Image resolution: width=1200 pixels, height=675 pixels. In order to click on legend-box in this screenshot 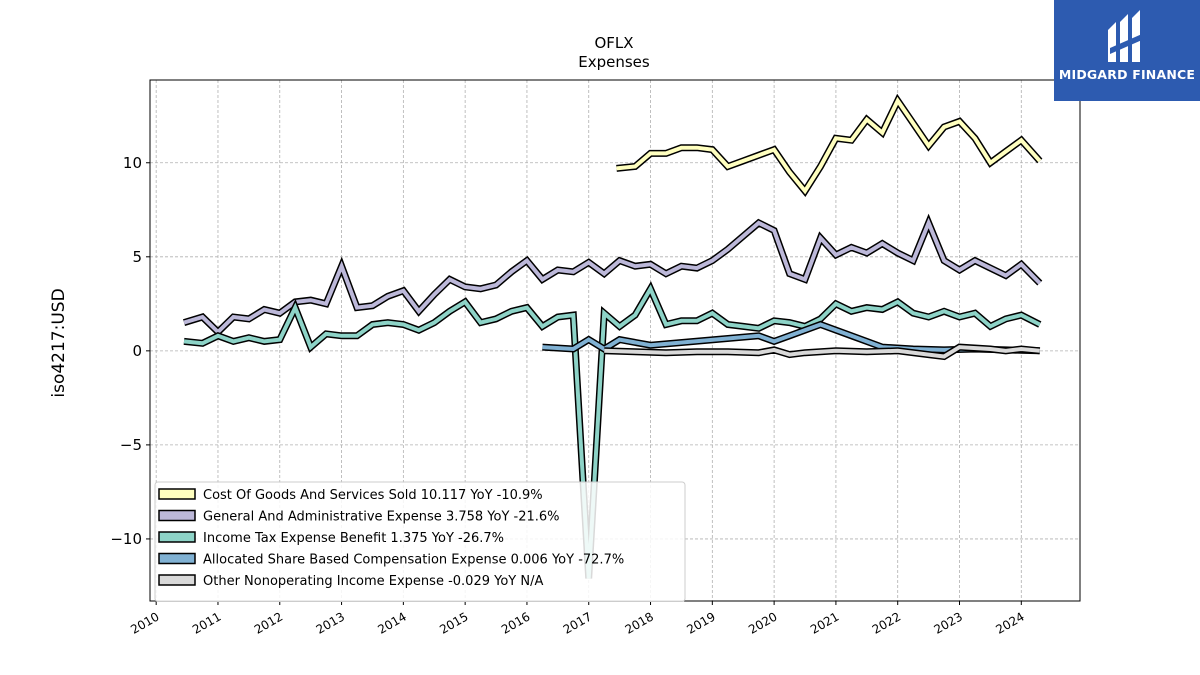, I will do `click(420, 541)`.